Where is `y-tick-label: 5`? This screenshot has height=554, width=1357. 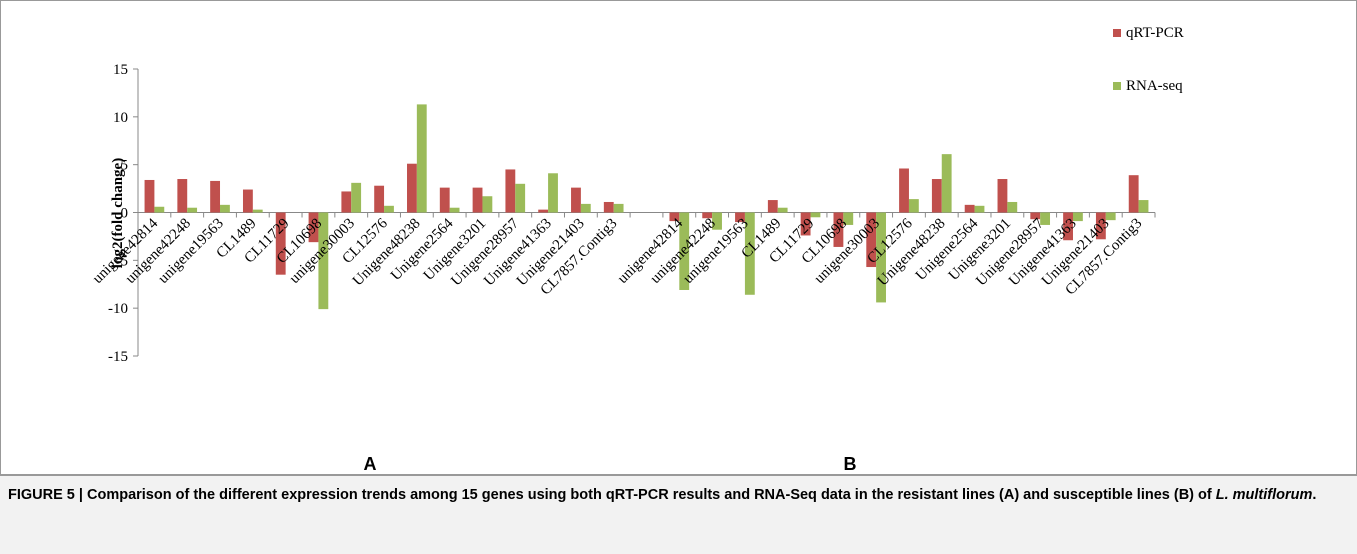 y-tick-label: 5 is located at coordinates (125, 166).